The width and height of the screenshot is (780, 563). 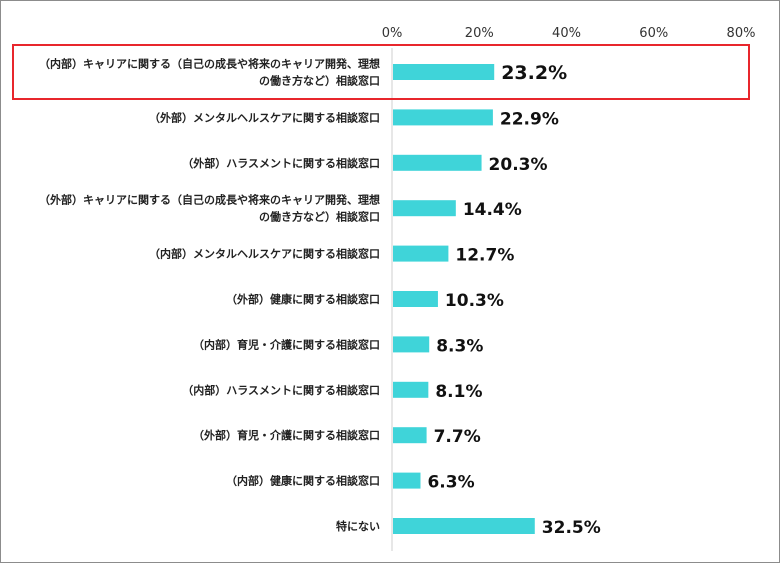 I want to click on category-label: （外部）健康に関する相談窓口, so click(x=303, y=299).